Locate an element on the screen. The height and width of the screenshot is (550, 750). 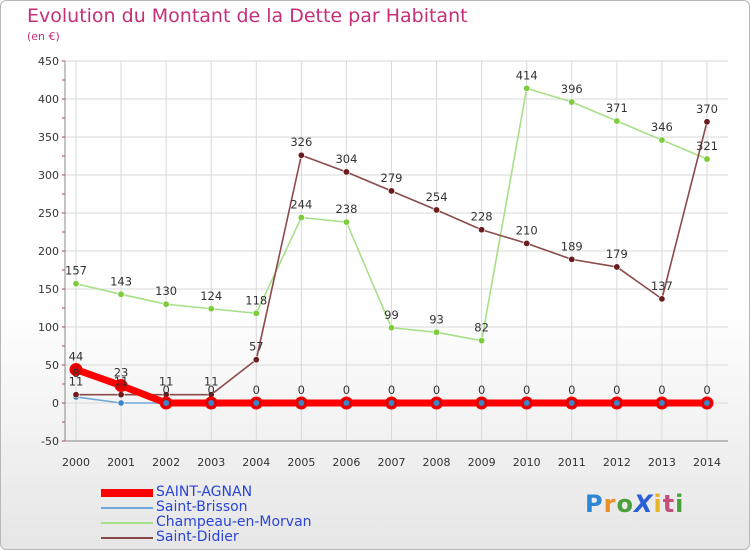
data-label: 93 is located at coordinates (436, 319).